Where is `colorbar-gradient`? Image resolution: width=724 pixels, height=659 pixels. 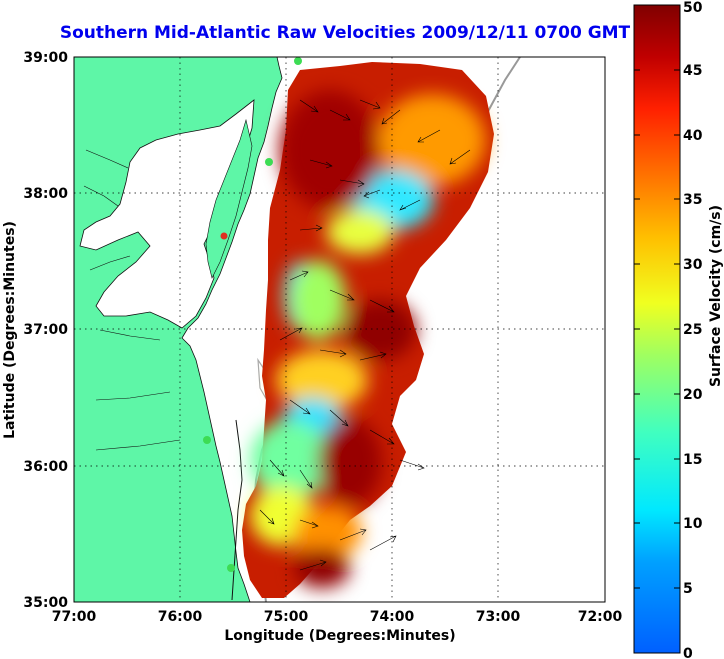 colorbar-gradient is located at coordinates (657, 329).